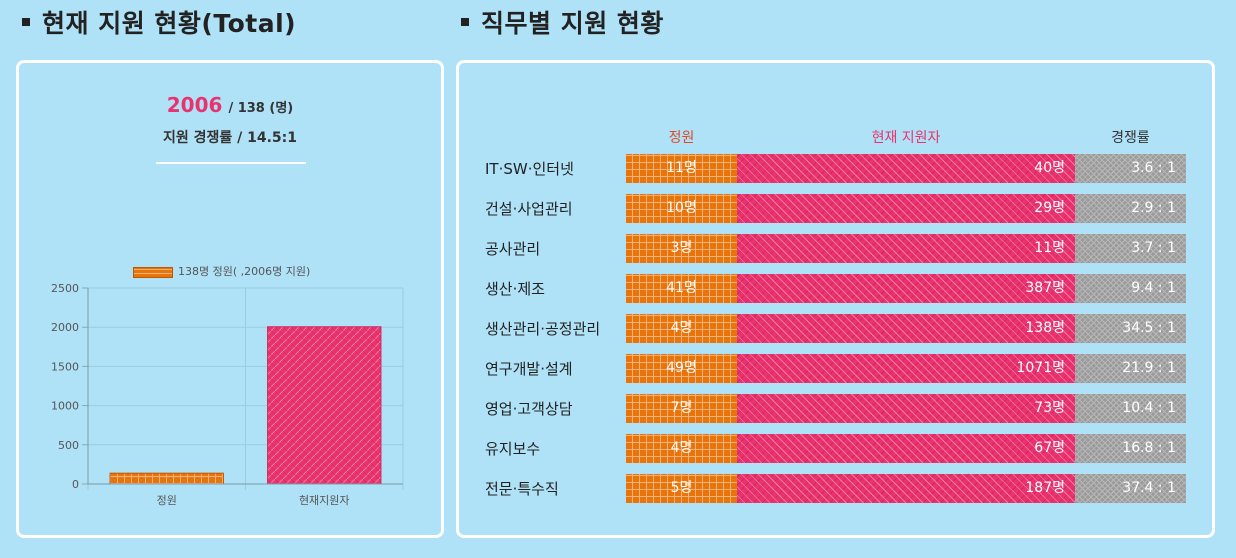  Describe the element at coordinates (244, 271) in the screenshot. I see `legend-label: 138명 정원( ,2006명 지원)` at that location.